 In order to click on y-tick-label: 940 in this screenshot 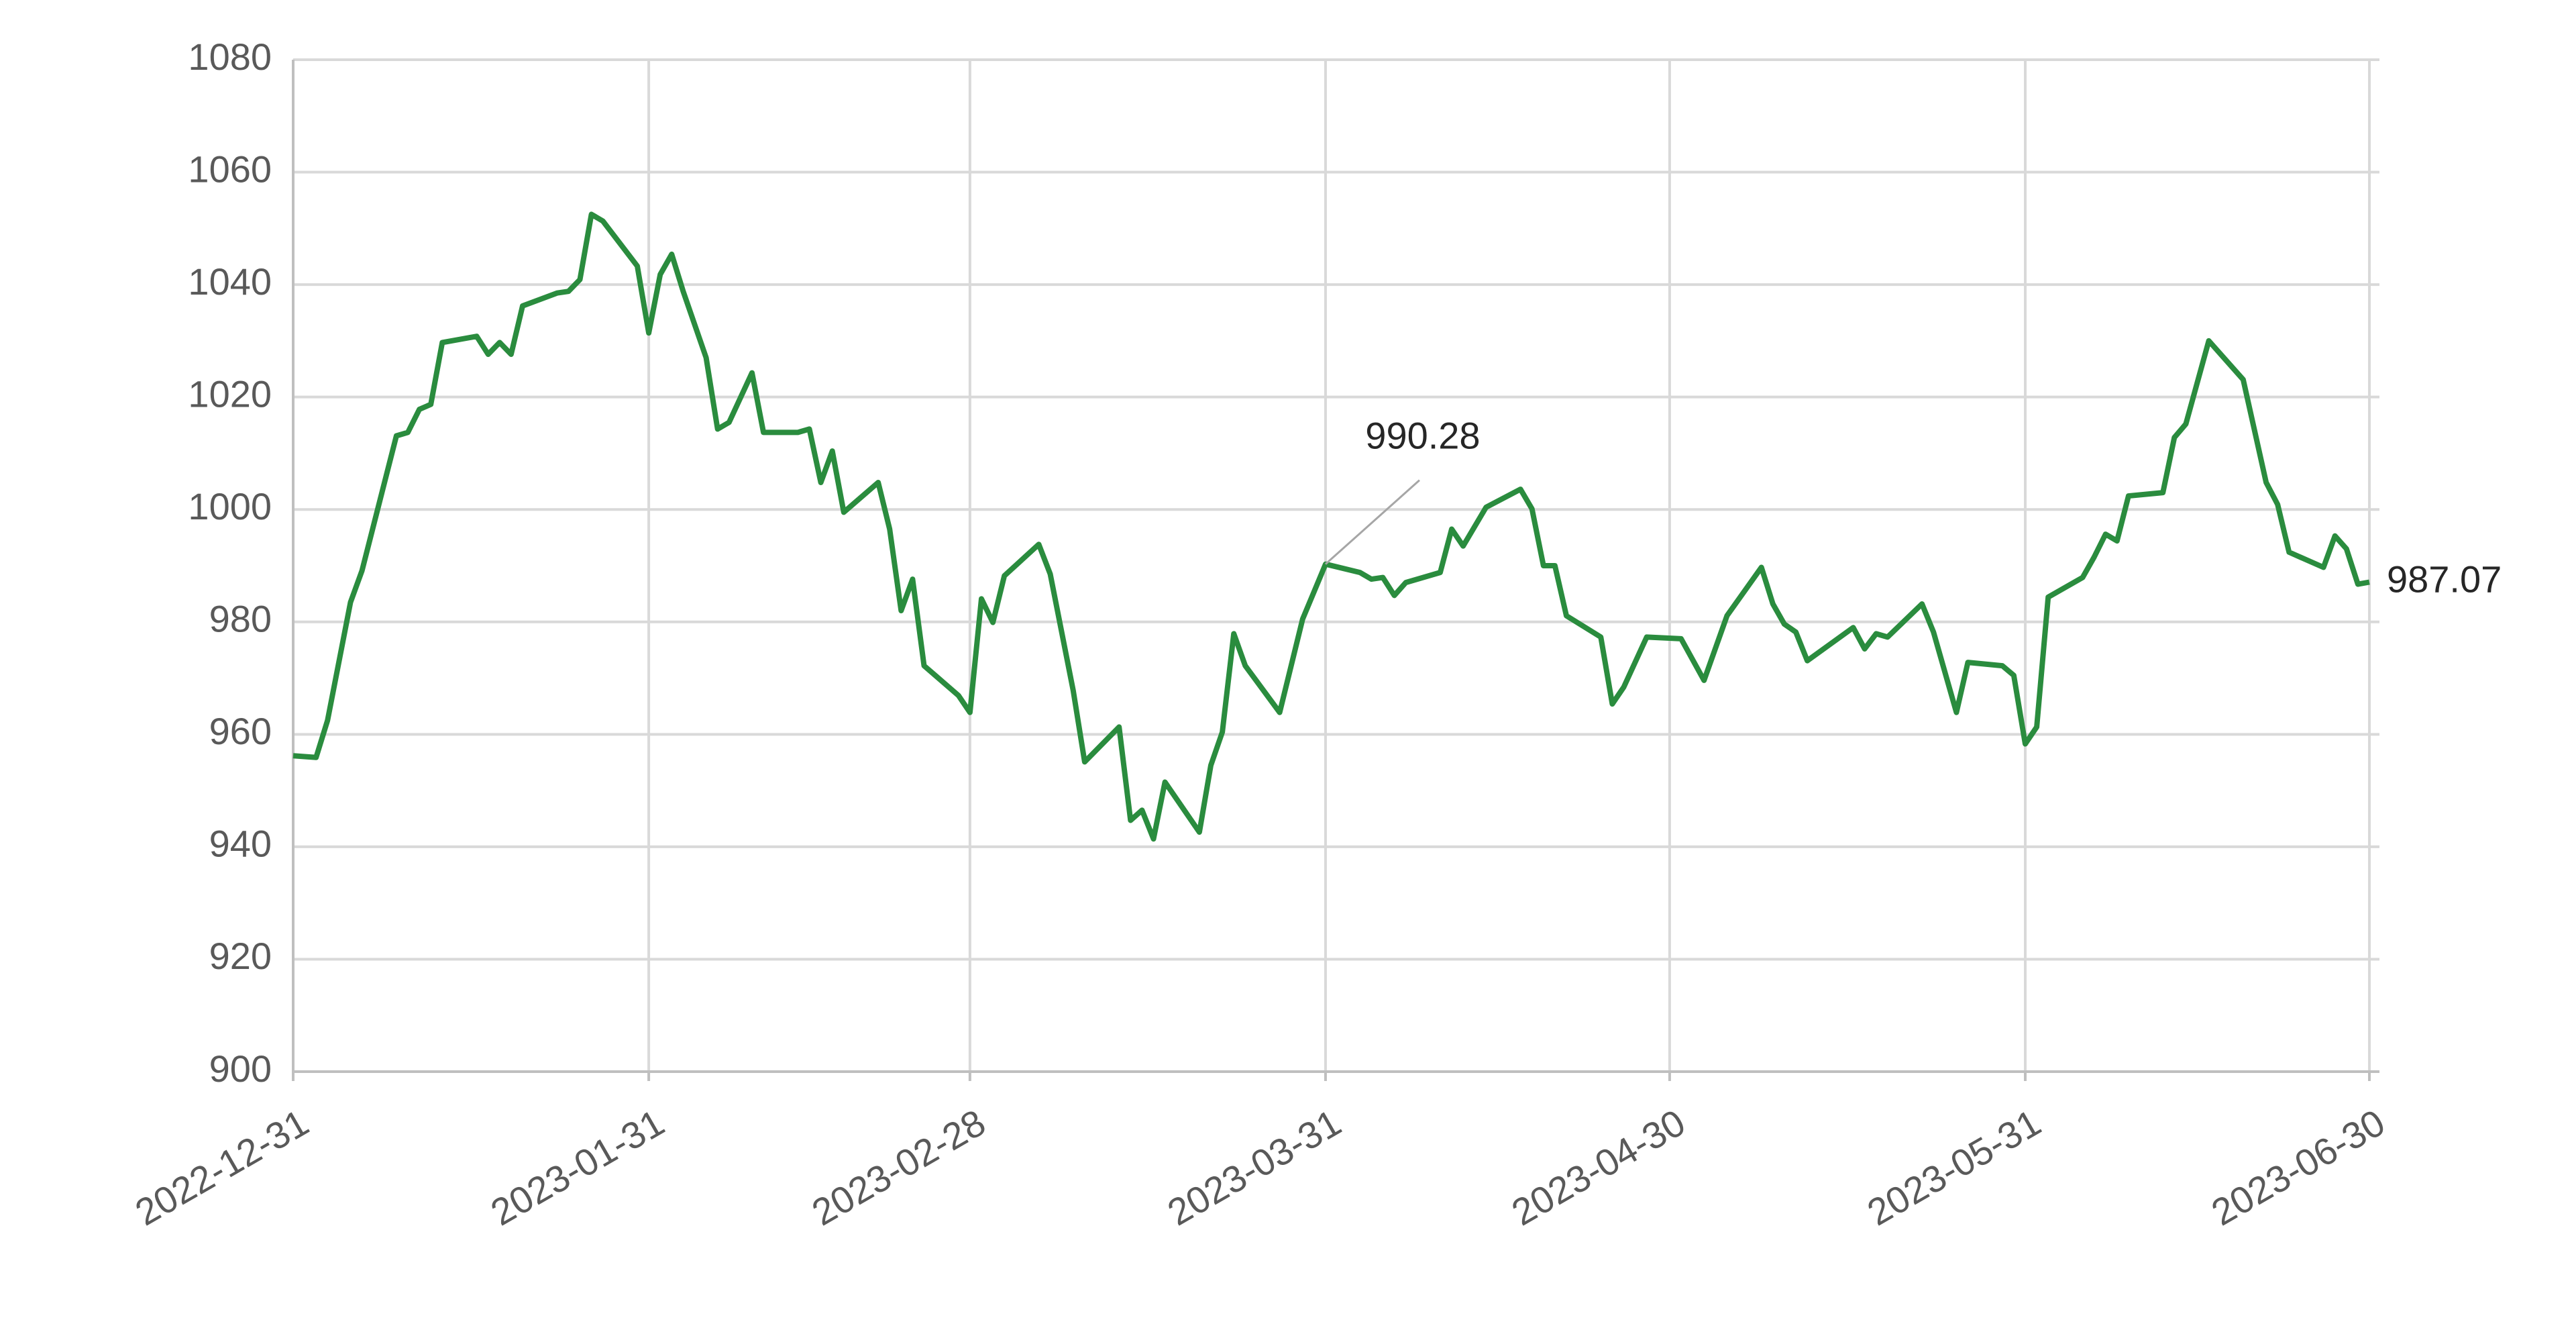, I will do `click(240, 844)`.